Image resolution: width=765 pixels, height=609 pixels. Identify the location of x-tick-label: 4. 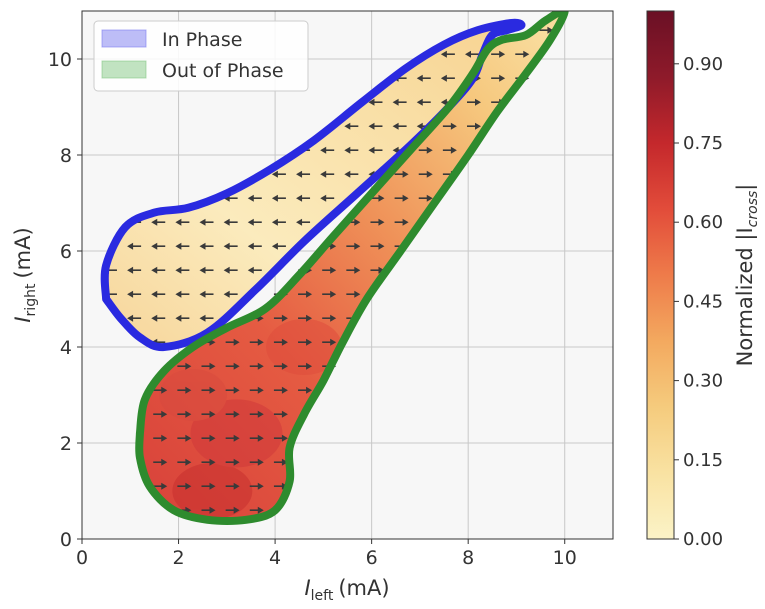
(275, 558).